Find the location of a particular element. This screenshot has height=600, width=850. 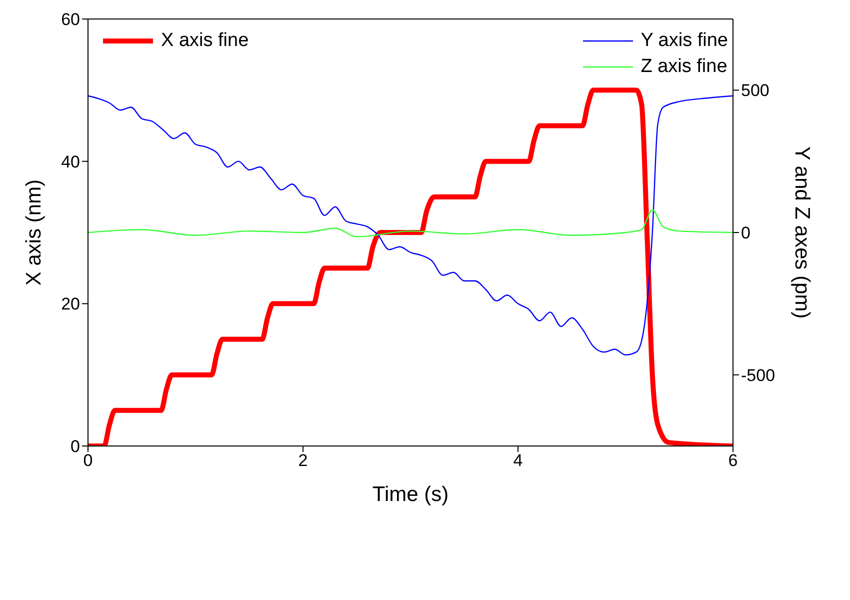

y-tick-label: 60 is located at coordinates (70, 20).